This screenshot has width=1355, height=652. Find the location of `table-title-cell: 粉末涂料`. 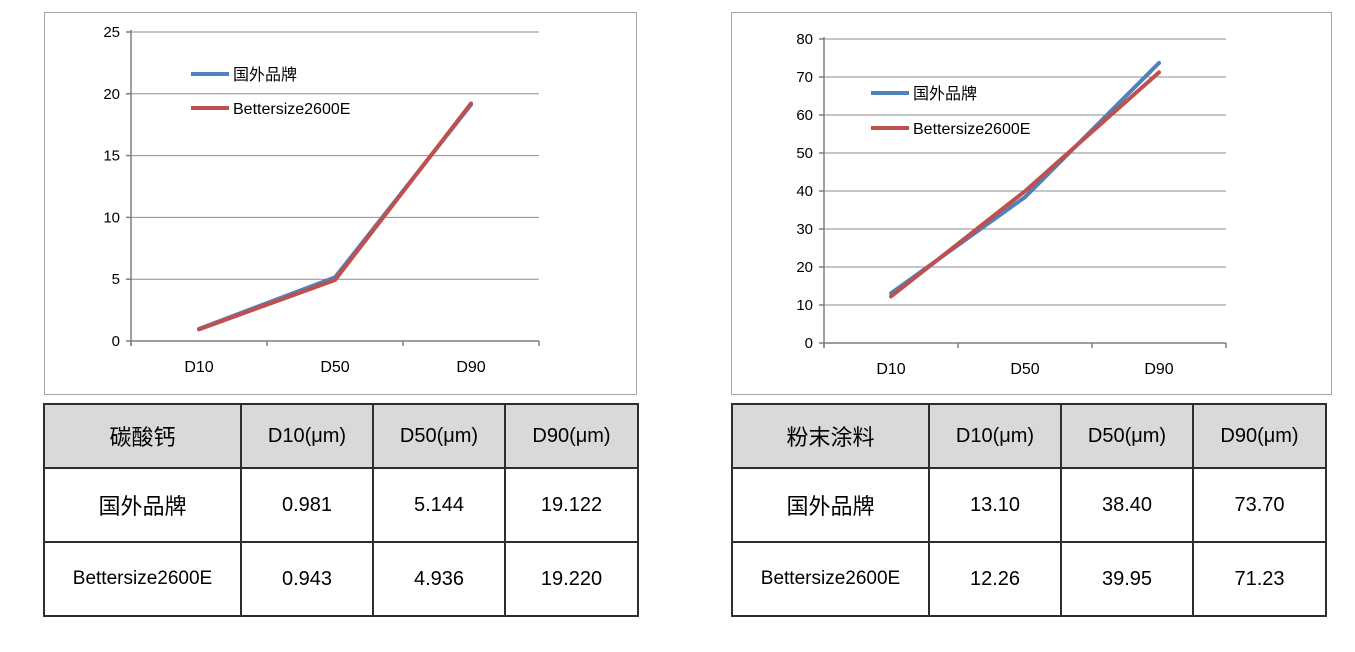

table-title-cell: 粉末涂料 is located at coordinates (830, 436).